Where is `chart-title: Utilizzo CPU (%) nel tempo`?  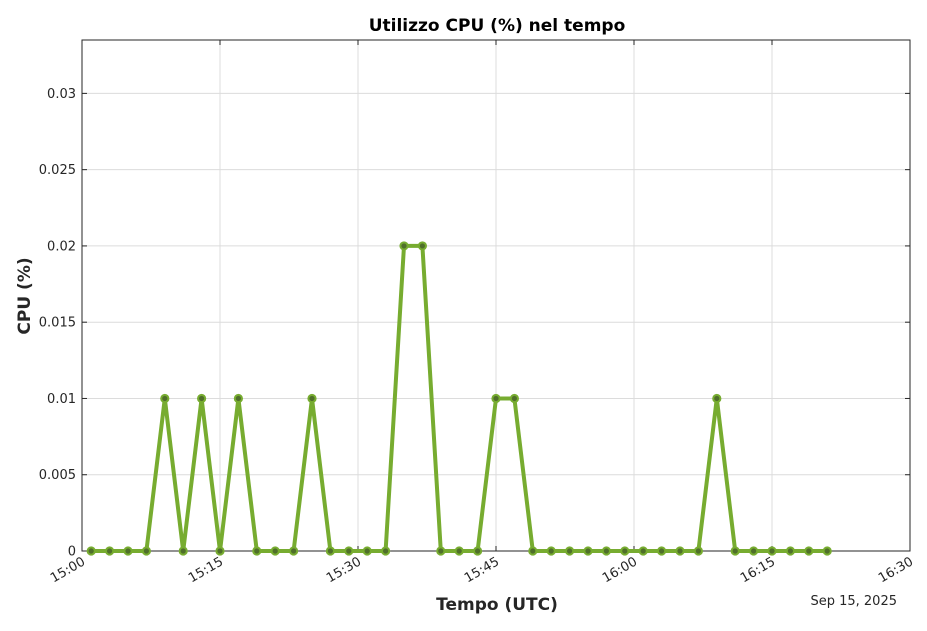 chart-title: Utilizzo CPU (%) nel tempo is located at coordinates (497, 26).